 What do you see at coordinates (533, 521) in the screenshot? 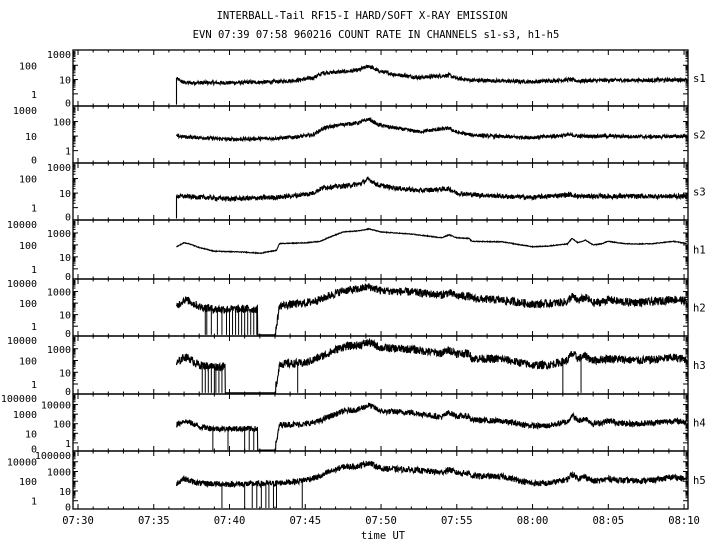
I see `x-tick-label: 08:00` at bounding box center [533, 521].